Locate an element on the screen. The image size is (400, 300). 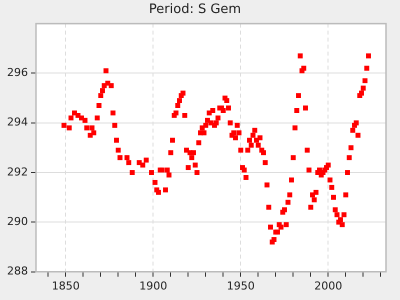
y-tick-label: 288 is located at coordinates (17, 271).